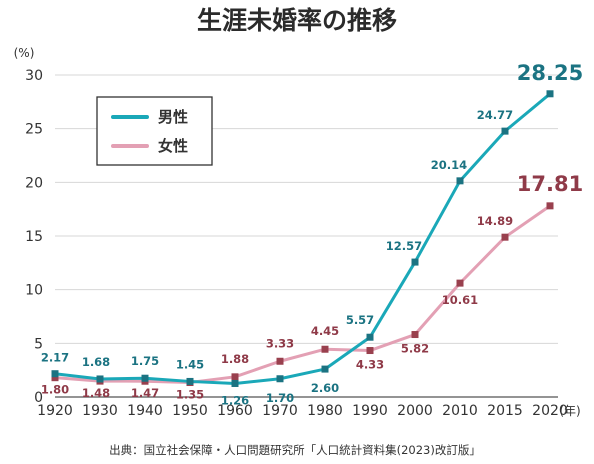  I want to click on legend-label-female: 女性, so click(173, 146).